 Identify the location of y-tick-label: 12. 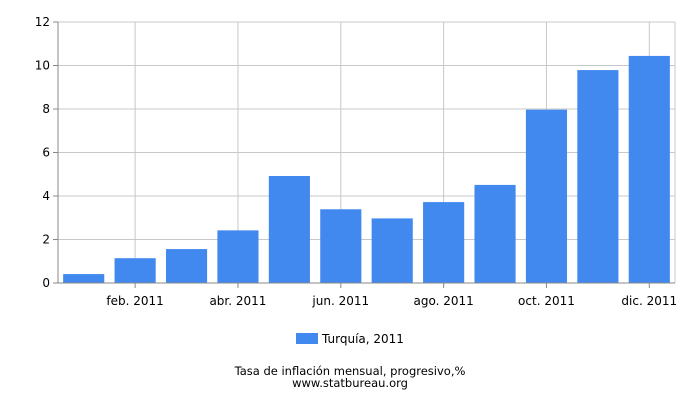
(42, 22).